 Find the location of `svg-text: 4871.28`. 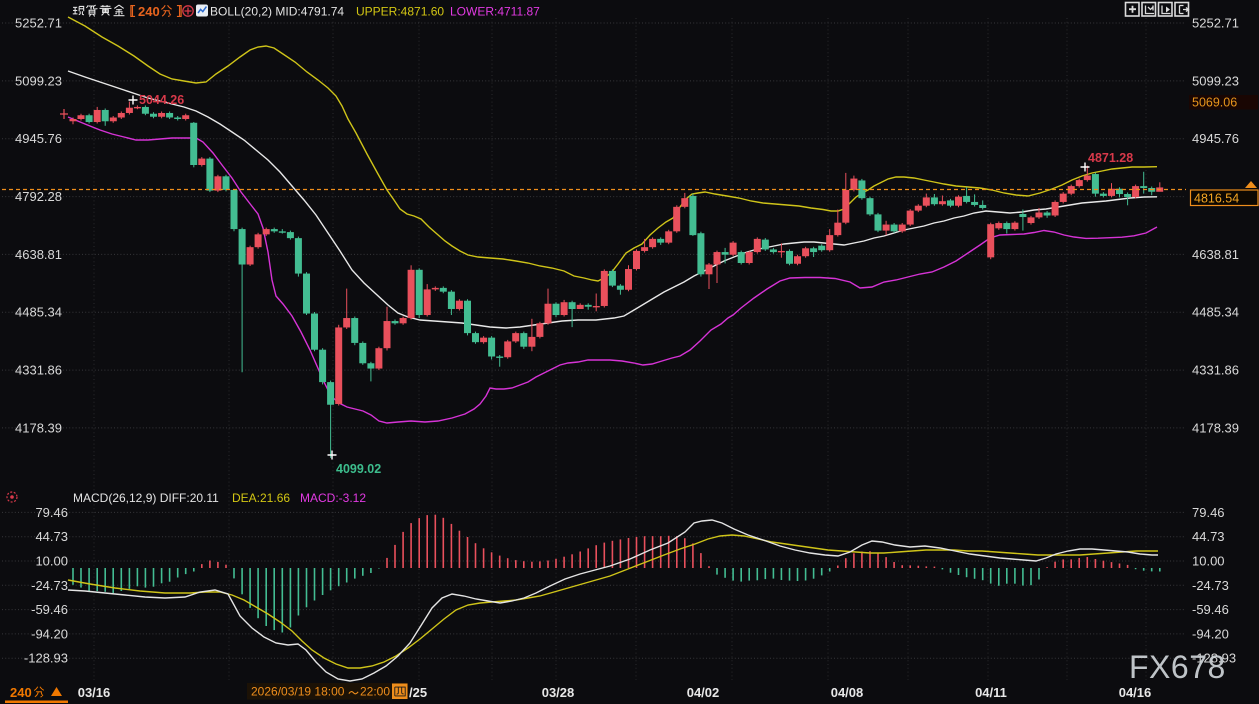

svg-text: 4871.28 is located at coordinates (1110, 158).